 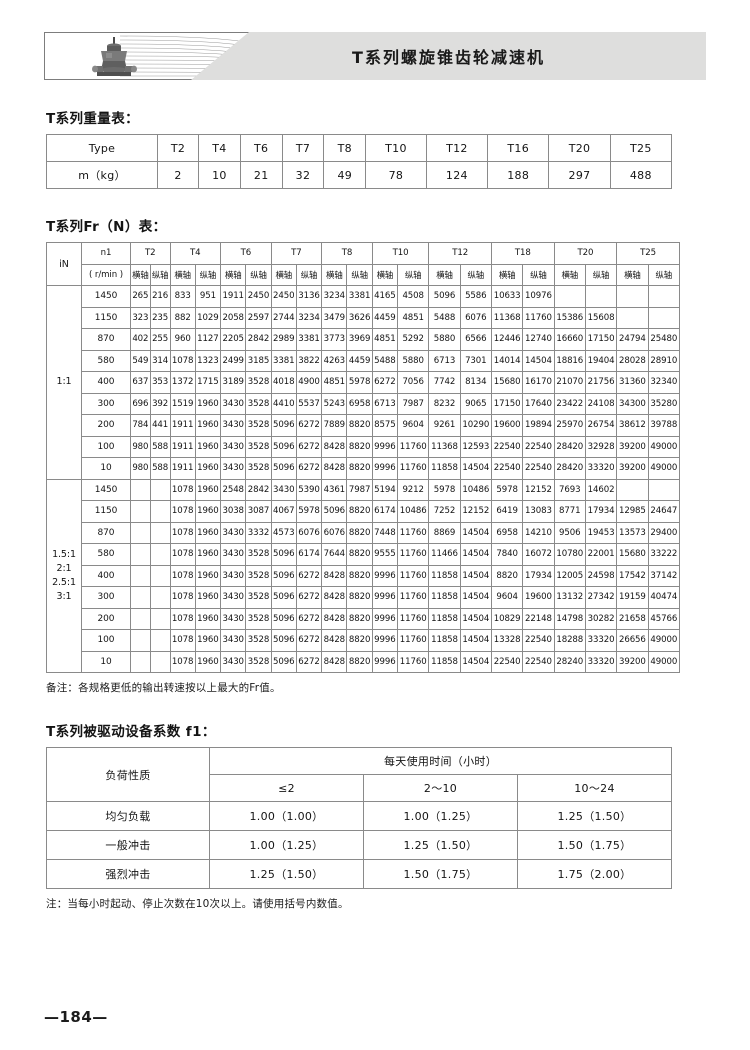 What do you see at coordinates (359, 788) in the screenshot?
I see `f1-header-row-ranges: ≤2 2～10 10～24` at bounding box center [359, 788].